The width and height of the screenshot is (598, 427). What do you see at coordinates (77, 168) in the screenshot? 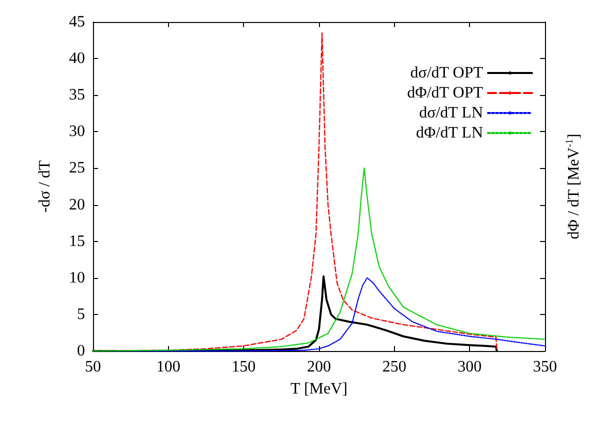
I see `y-tick-label: 25` at bounding box center [77, 168].